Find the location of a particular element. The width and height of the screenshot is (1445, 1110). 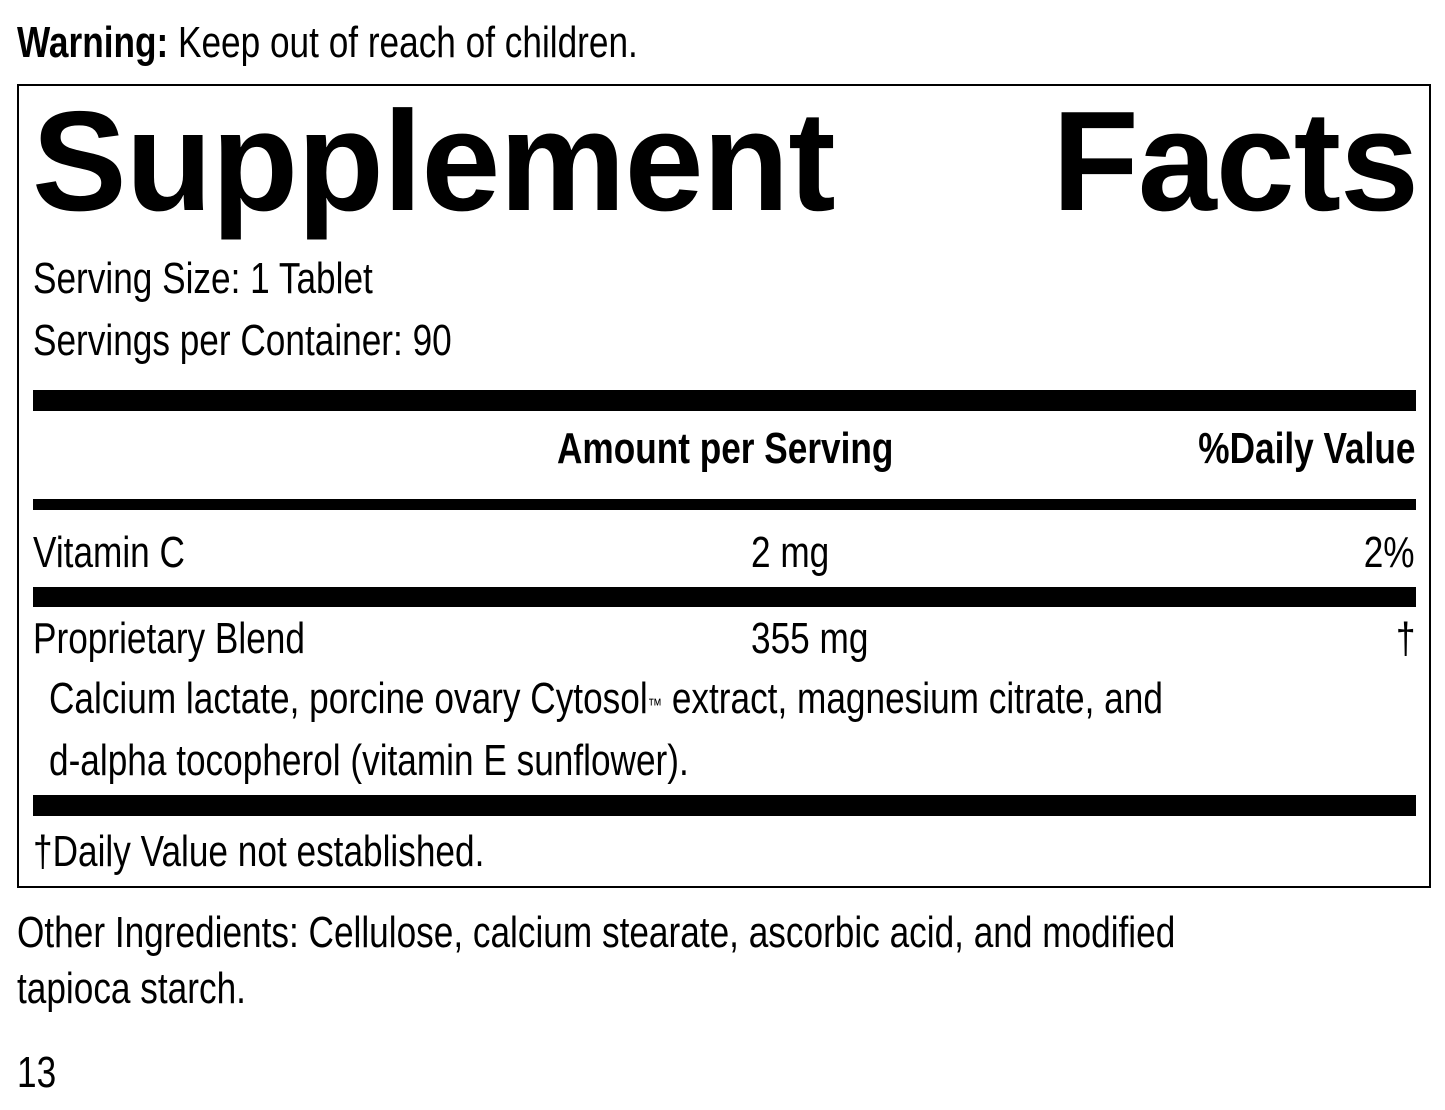

row-dv: 2% is located at coordinates (1389, 552).